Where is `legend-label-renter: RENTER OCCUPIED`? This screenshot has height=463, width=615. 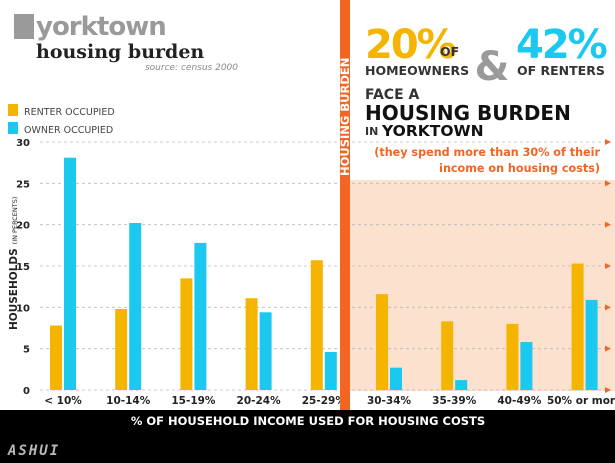 legend-label-renter: RENTER OCCUPIED is located at coordinates (69, 112).